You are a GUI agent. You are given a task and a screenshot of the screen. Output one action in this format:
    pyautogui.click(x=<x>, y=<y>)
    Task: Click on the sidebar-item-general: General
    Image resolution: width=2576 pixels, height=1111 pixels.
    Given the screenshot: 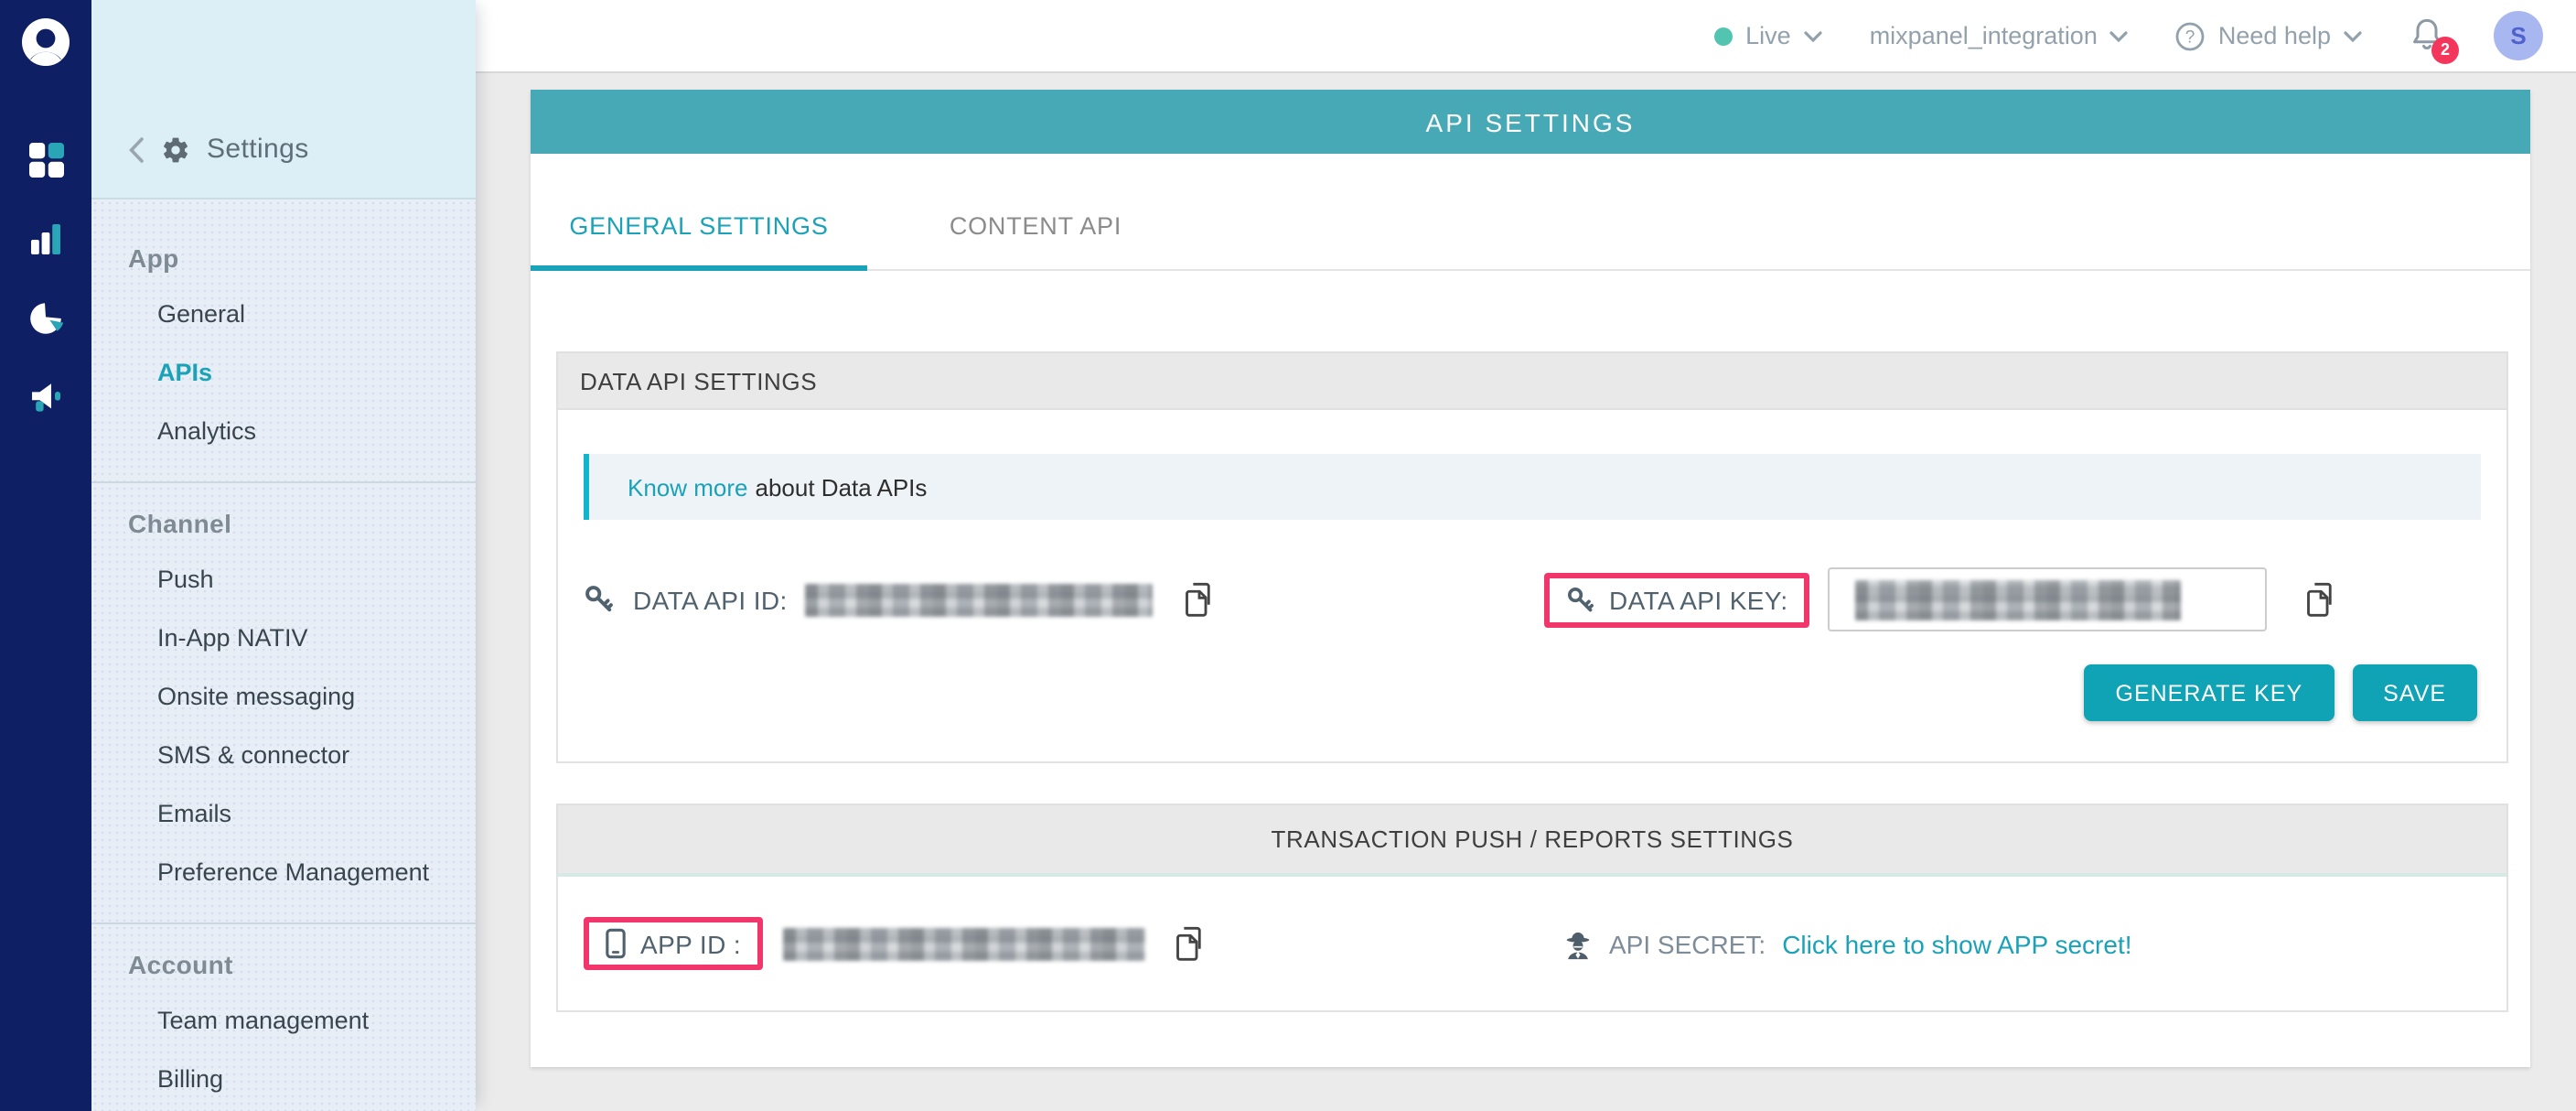 What is the action you would take?
    pyautogui.click(x=202, y=313)
    